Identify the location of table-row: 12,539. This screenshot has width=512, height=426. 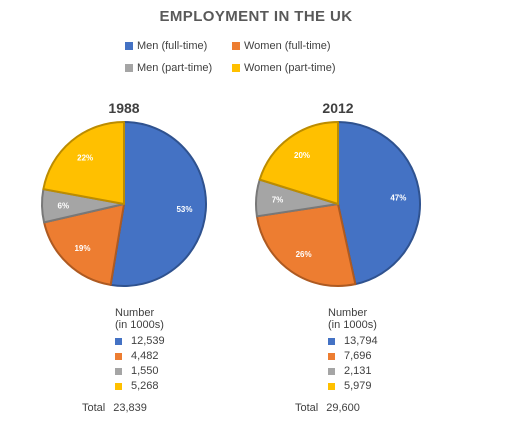
(140, 341).